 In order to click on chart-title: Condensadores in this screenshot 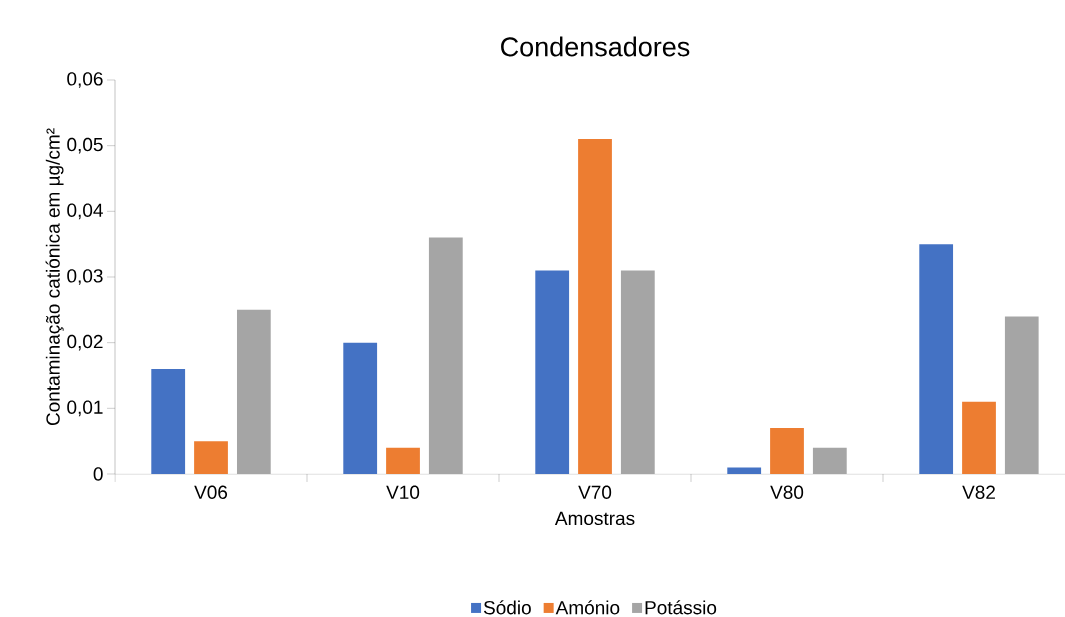, I will do `click(595, 46)`.